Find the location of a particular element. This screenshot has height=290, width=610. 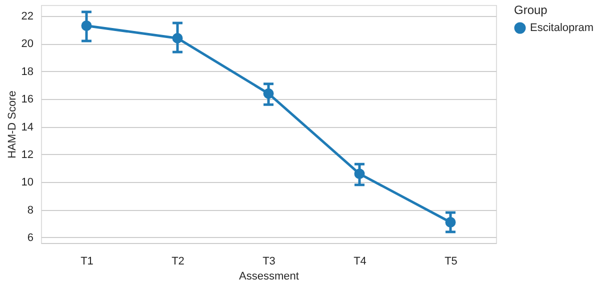

y-axis-title: HAM-D Score is located at coordinates (12, 124).